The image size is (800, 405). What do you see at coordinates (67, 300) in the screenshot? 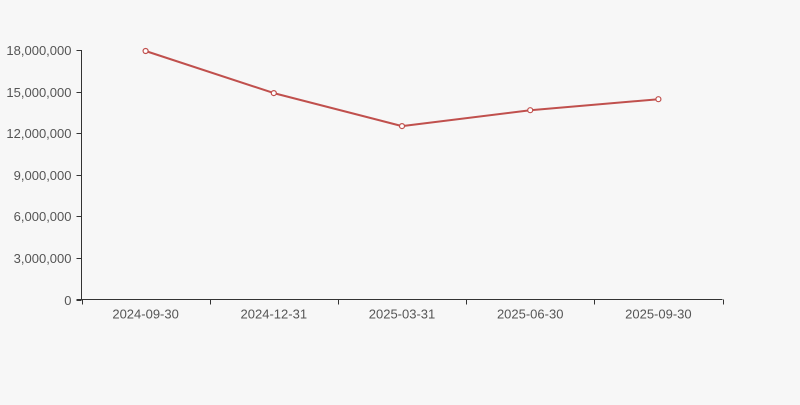
I see `y-tick-label: 0` at bounding box center [67, 300].